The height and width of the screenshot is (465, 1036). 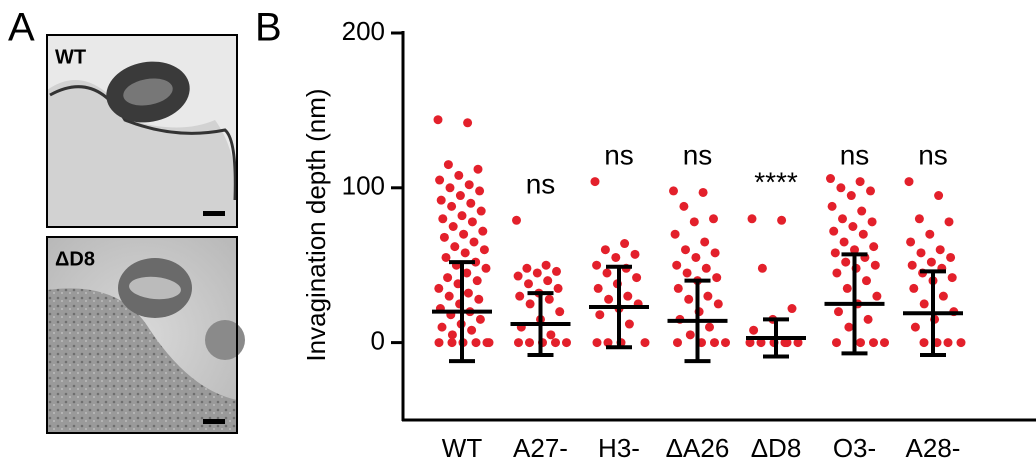 What do you see at coordinates (462, 448) in the screenshot?
I see `x-tick-label: WT` at bounding box center [462, 448].